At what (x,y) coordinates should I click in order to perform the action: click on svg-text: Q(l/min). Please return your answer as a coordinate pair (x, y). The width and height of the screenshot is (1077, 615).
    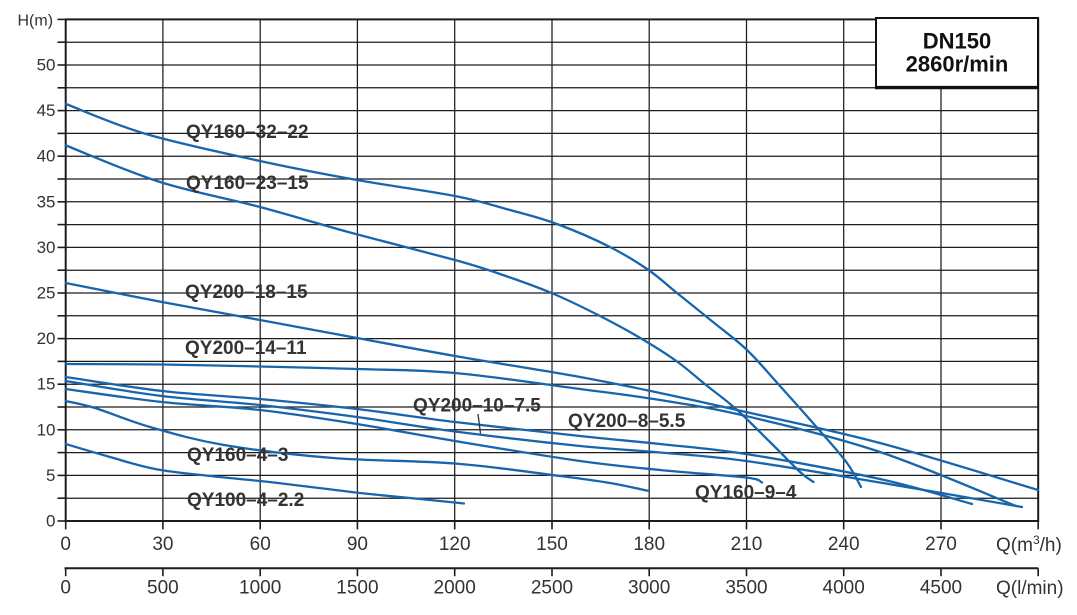
    Looking at the image, I should click on (1030, 588).